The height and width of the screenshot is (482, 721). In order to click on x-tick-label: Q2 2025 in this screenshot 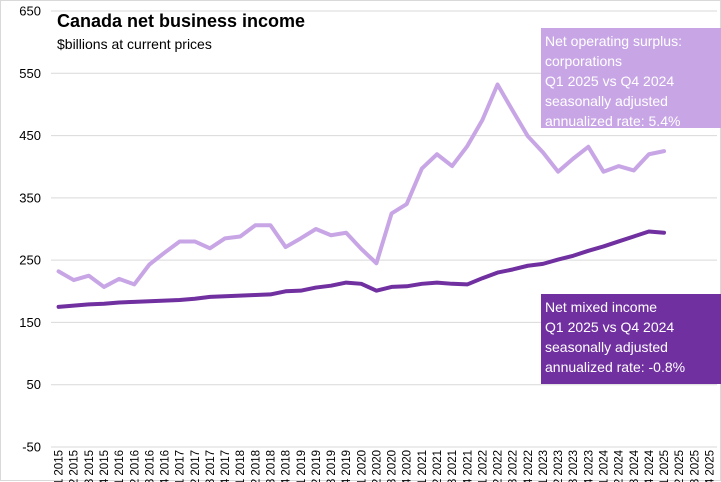, I will do `click(680, 466)`.